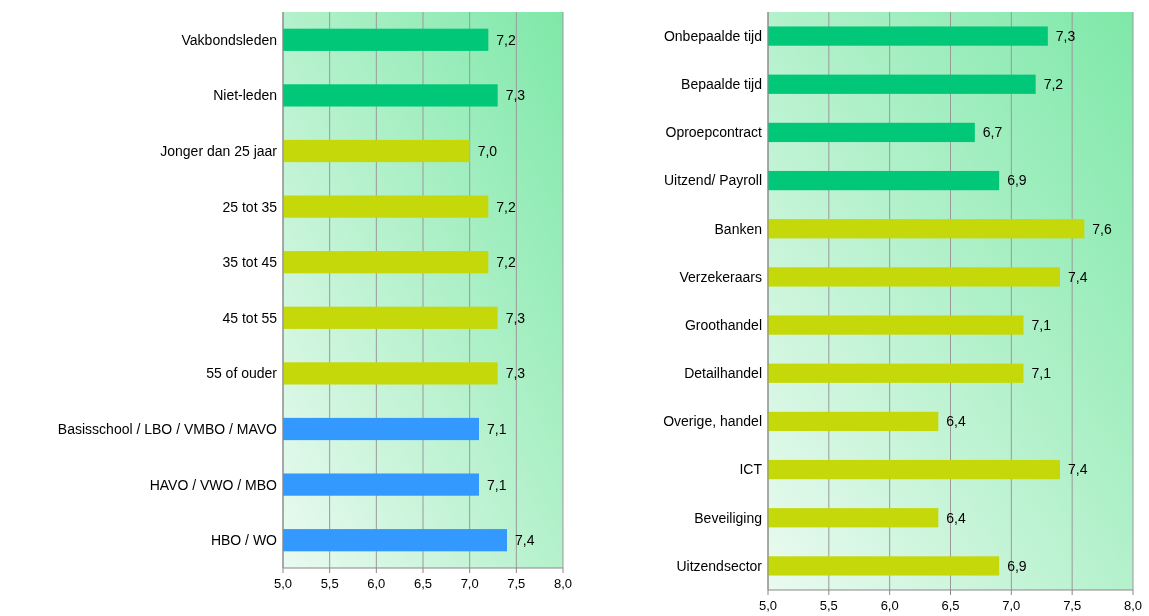 The width and height of the screenshot is (1149, 616). I want to click on y-tick-label: Basisschool / LBO / VMBO / MAVO, so click(167, 428).